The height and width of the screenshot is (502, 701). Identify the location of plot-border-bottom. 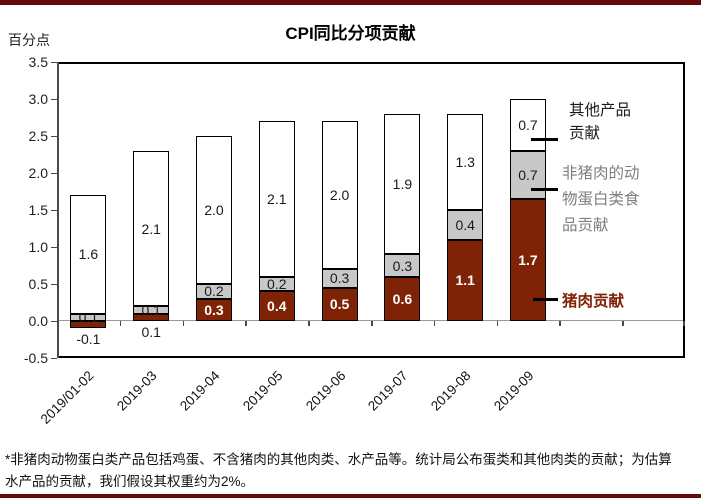
(371, 357).